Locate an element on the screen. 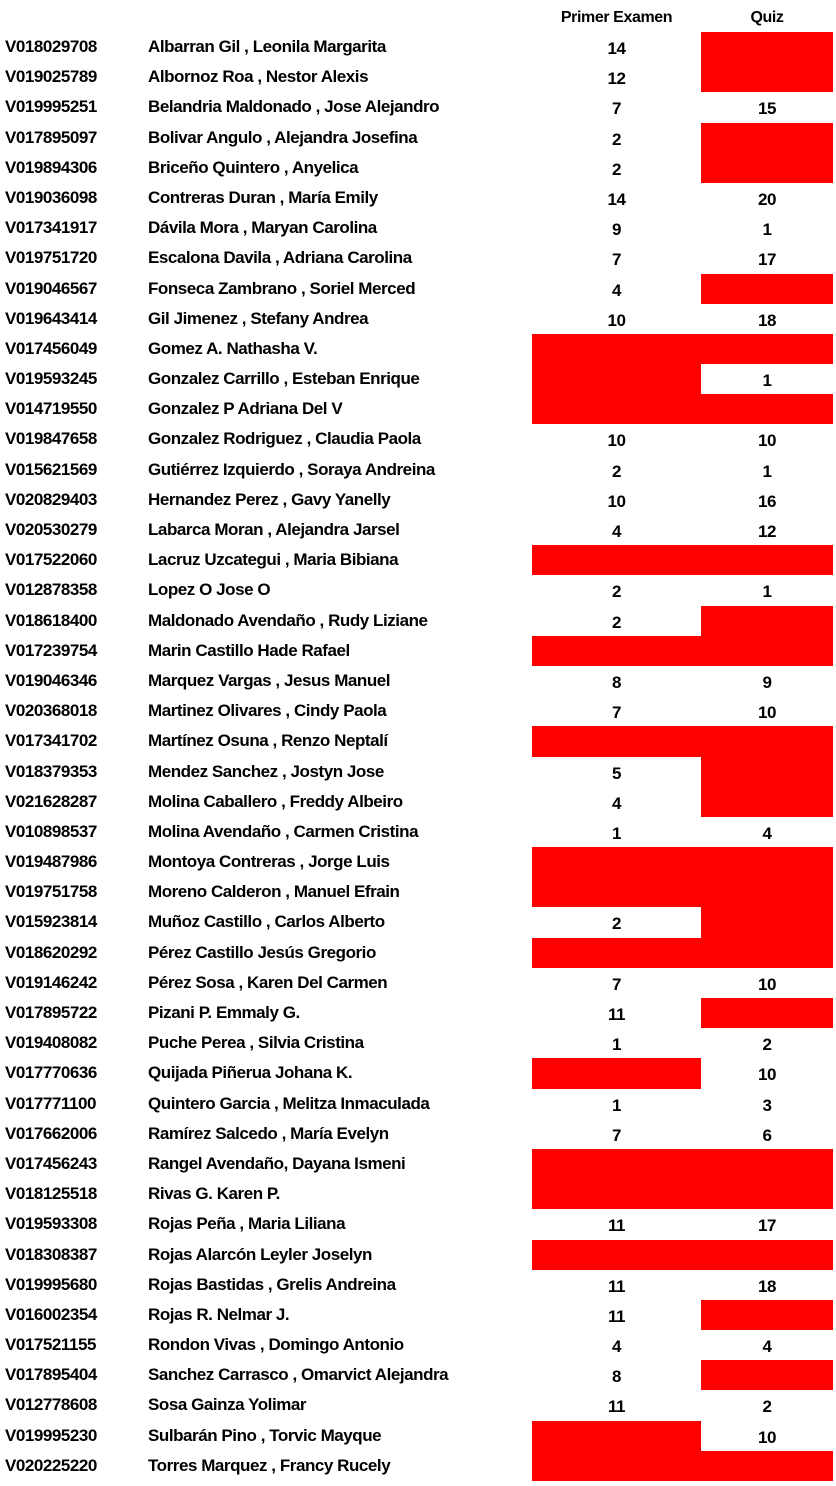 The image size is (836, 1486). table-row: V017895722 Pizani P. Emmaly G. 11 is located at coordinates (418, 1013).